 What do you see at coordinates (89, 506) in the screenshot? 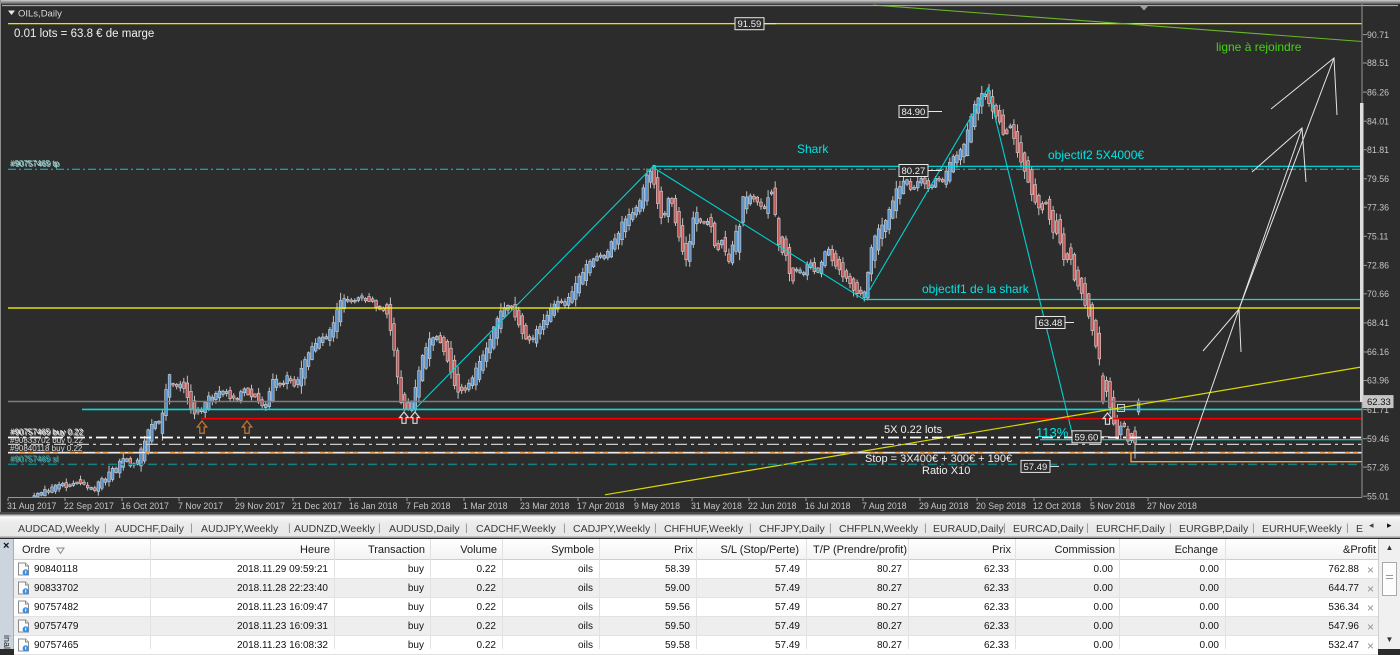
I see `svg-text: 22 Sep 2017` at bounding box center [89, 506].